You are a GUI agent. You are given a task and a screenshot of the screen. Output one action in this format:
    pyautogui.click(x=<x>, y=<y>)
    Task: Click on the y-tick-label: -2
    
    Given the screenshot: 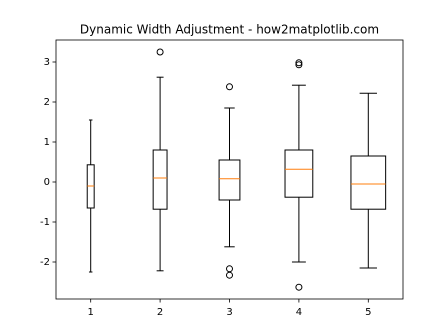 What is the action you would take?
    pyautogui.click(x=45, y=262)
    